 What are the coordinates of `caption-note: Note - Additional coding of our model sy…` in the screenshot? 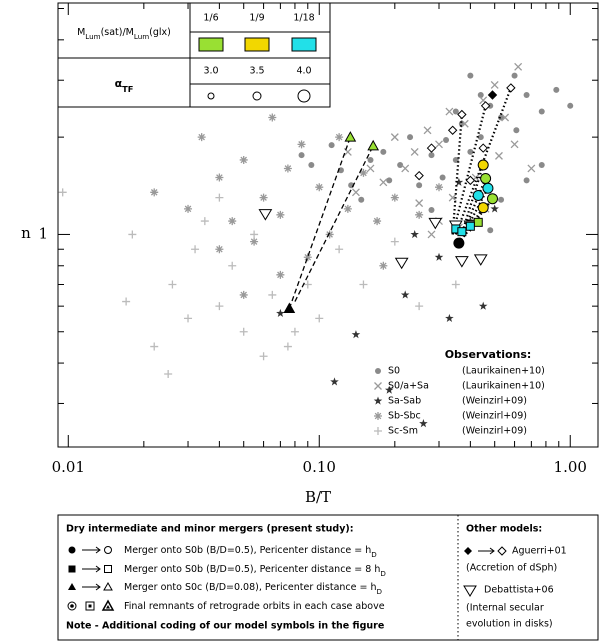 It's located at (225, 626).